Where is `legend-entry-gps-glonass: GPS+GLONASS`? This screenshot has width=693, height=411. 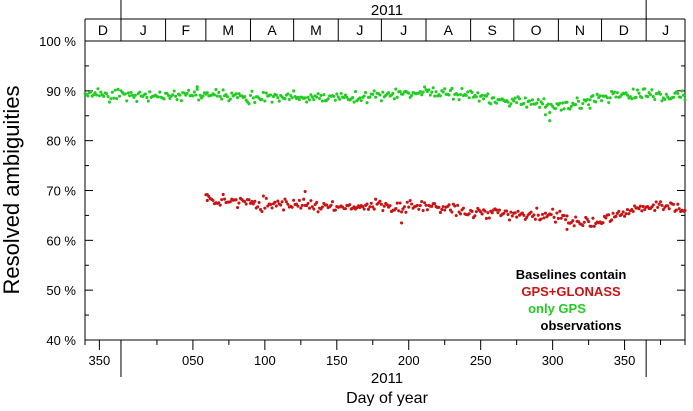 legend-entry-gps-glonass: GPS+GLONASS is located at coordinates (571, 291).